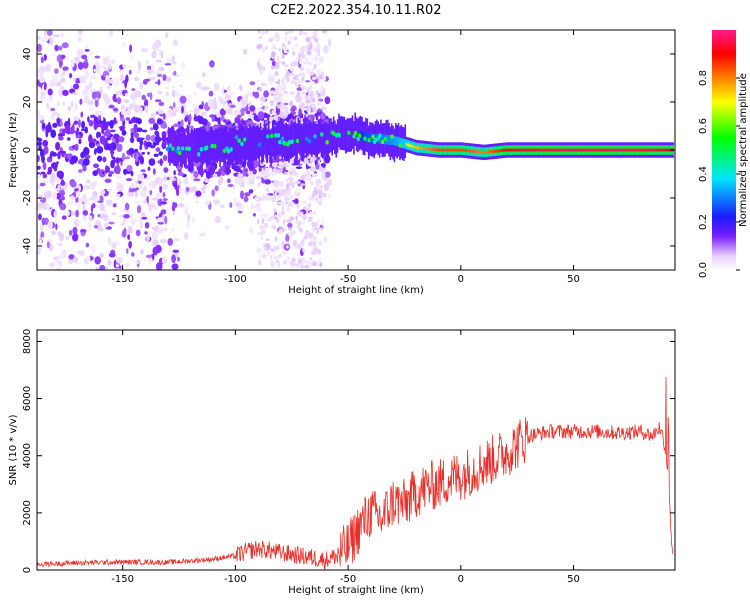 The height and width of the screenshot is (600, 750). I want to click on ridge-mid-cell, so click(405, 144).